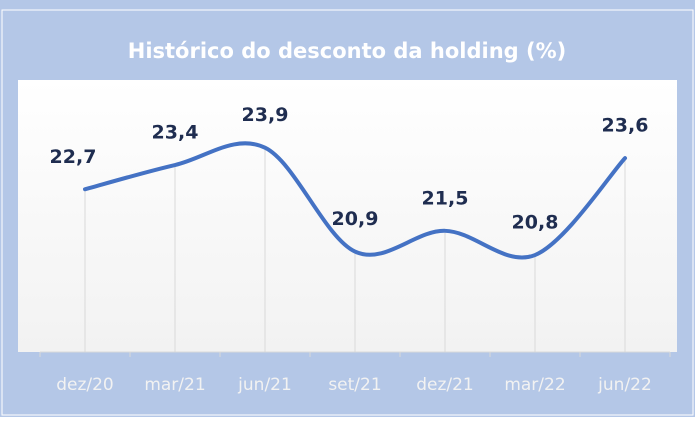 The image size is (695, 421). Describe the element at coordinates (347, 51) in the screenshot. I see `chart-title: Histórico do desconto da holding (%)` at that location.